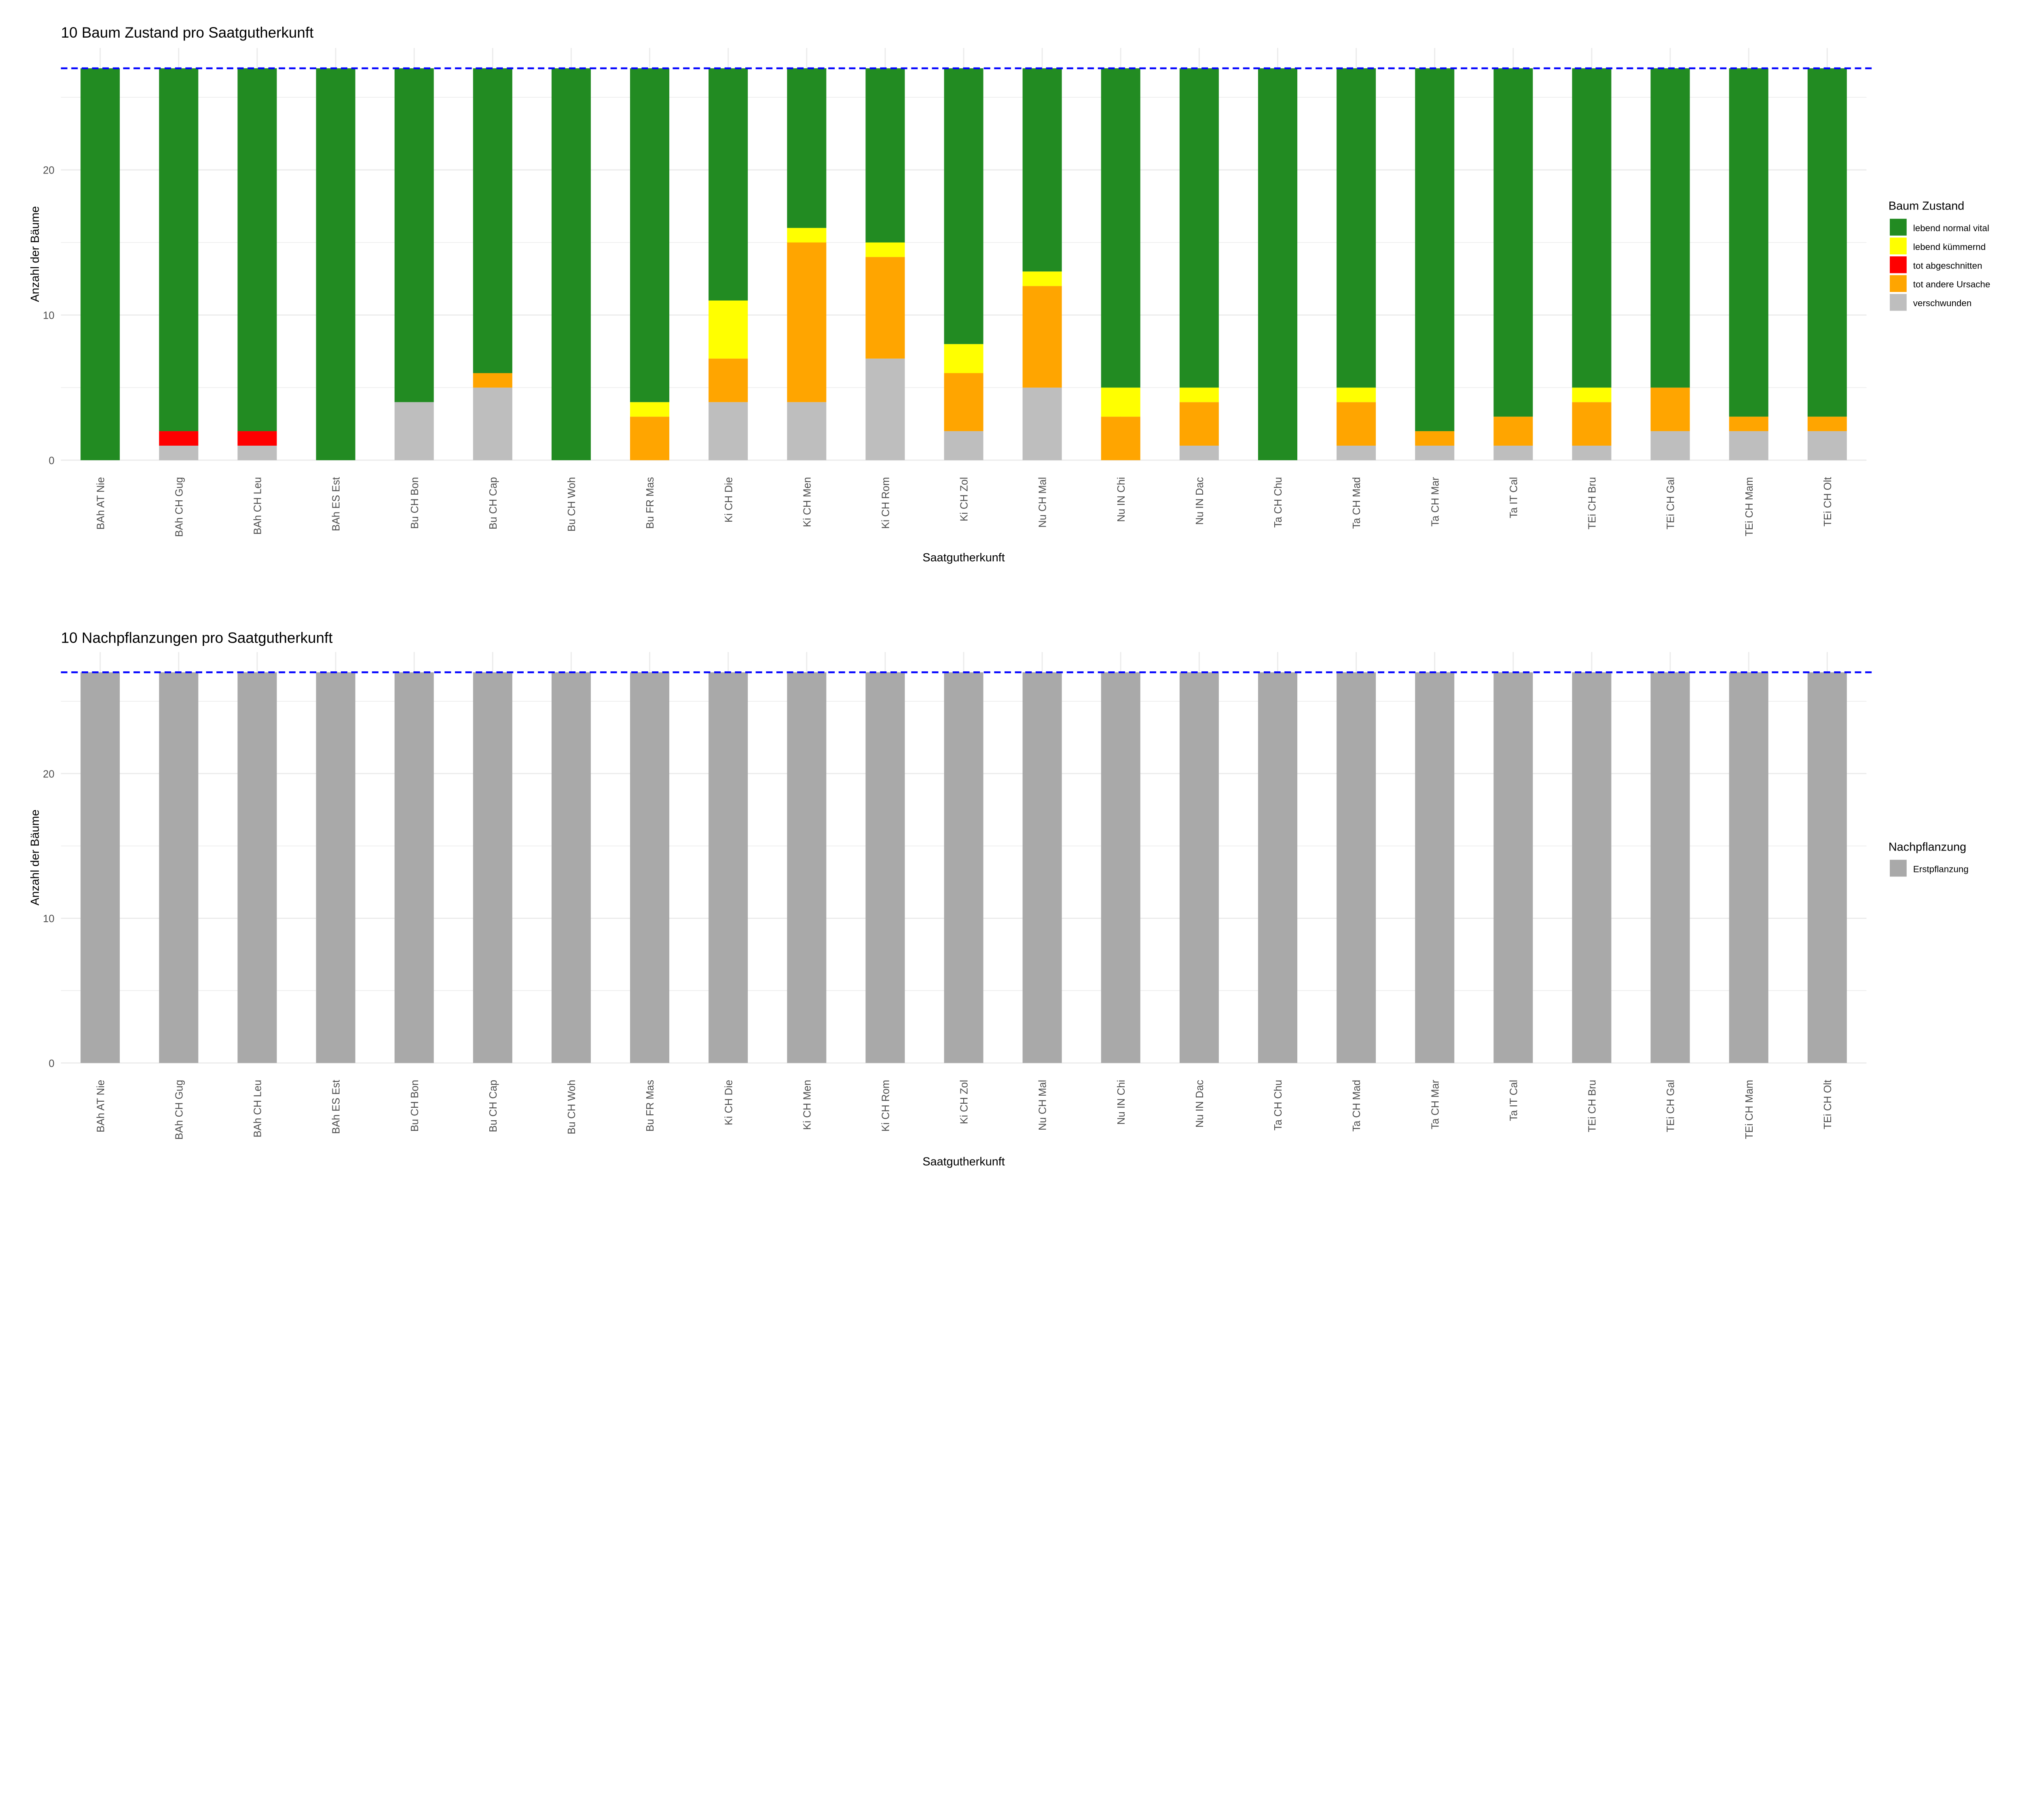  What do you see at coordinates (100, 1106) in the screenshot?
I see `x-tick-label: BAh AT Nie` at bounding box center [100, 1106].